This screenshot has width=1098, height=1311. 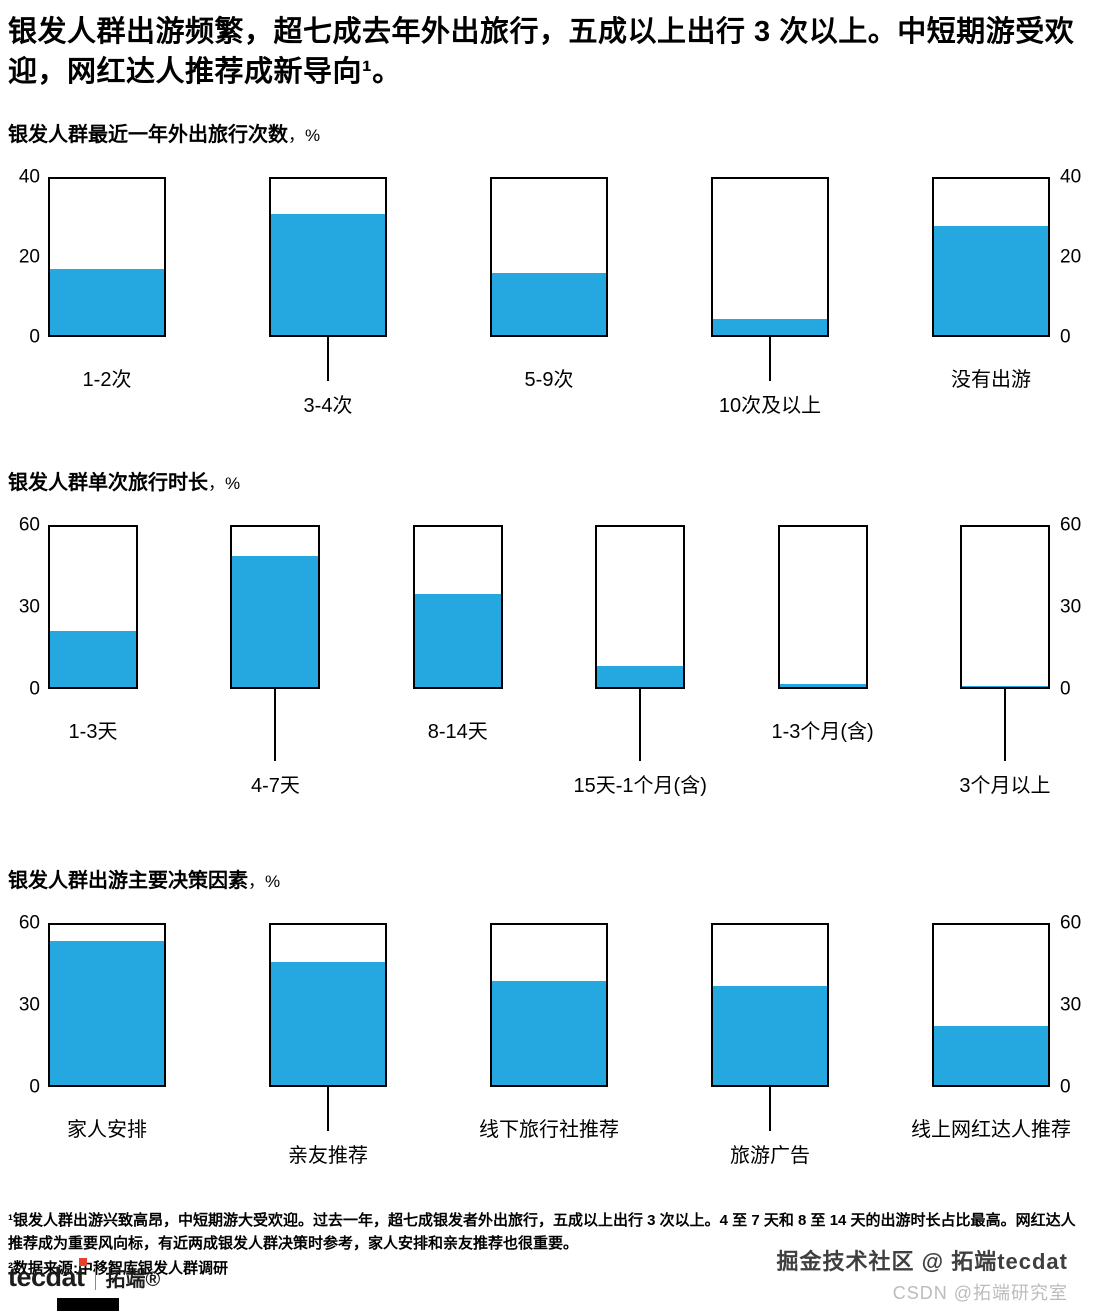 What do you see at coordinates (133, 1280) in the screenshot?
I see `logo-brand-name: 拓端®` at bounding box center [133, 1280].